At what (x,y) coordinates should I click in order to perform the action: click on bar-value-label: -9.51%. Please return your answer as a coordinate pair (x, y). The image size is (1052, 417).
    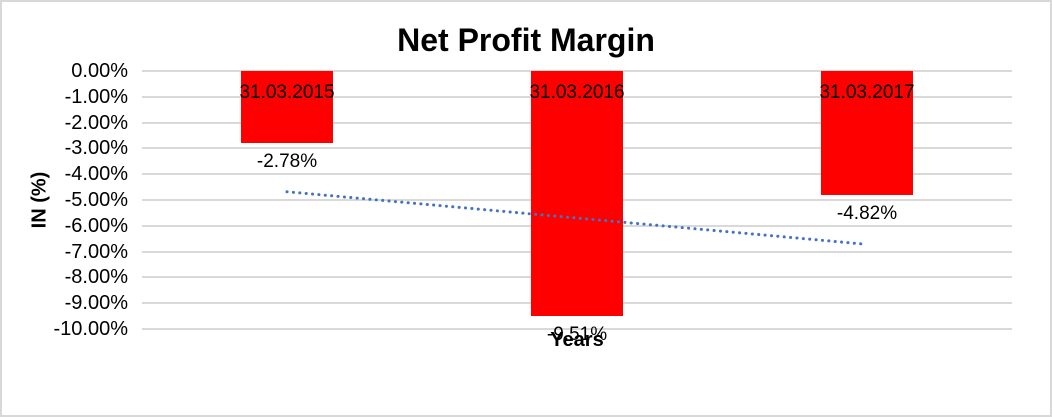
    Looking at the image, I should click on (577, 335).